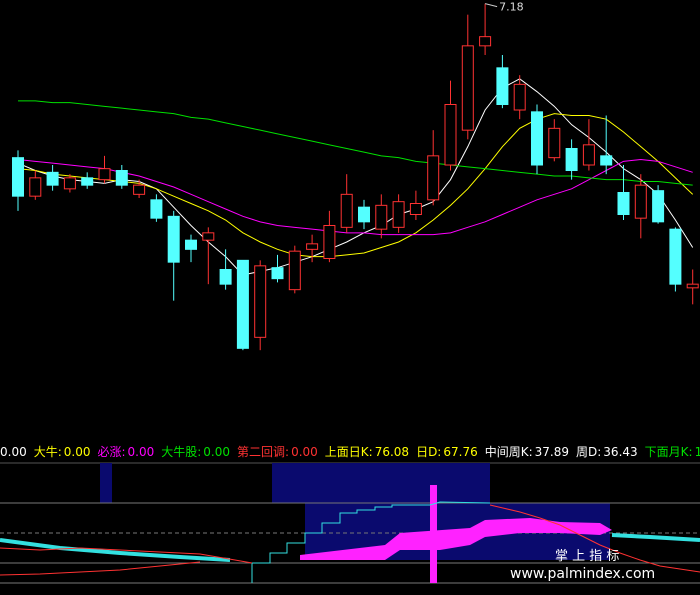 This screenshot has height=595, width=700. Describe the element at coordinates (587, 556) in the screenshot. I see `watermark-title: 掌 上 指 标` at that location.